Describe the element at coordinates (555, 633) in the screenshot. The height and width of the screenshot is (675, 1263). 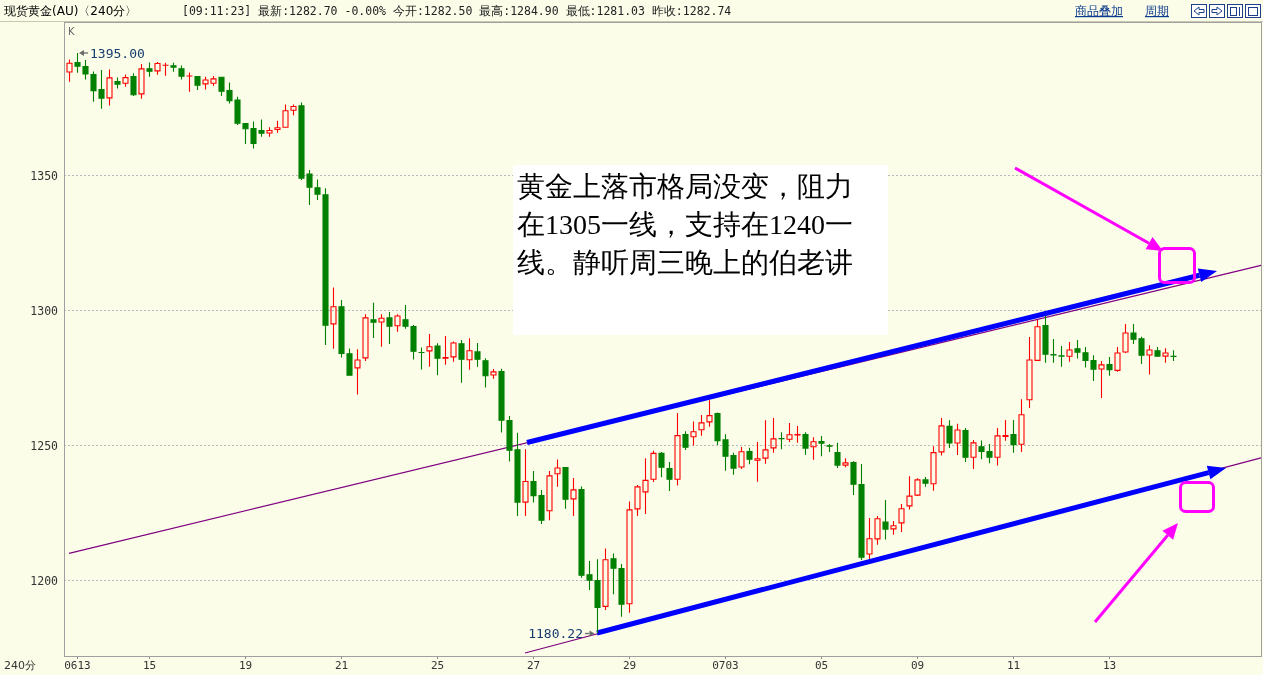
I see `annotation: 1180.22` at that location.